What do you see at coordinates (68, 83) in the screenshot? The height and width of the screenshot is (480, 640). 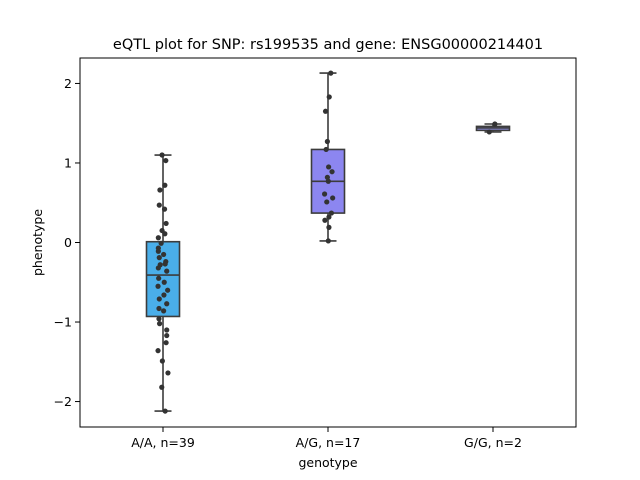 I see `y-tick-label: 2` at bounding box center [68, 83].